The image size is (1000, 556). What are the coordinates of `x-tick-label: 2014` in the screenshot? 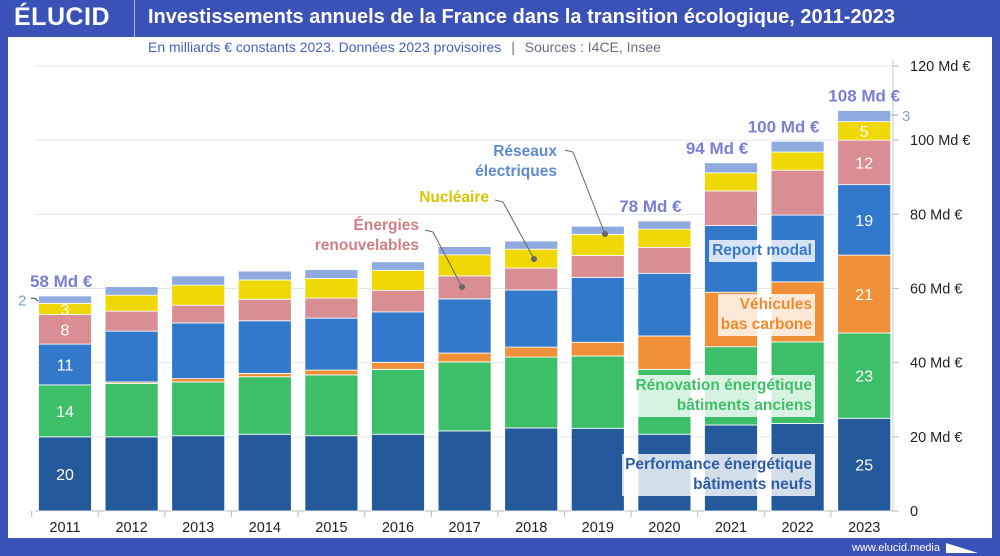 It's located at (265, 528).